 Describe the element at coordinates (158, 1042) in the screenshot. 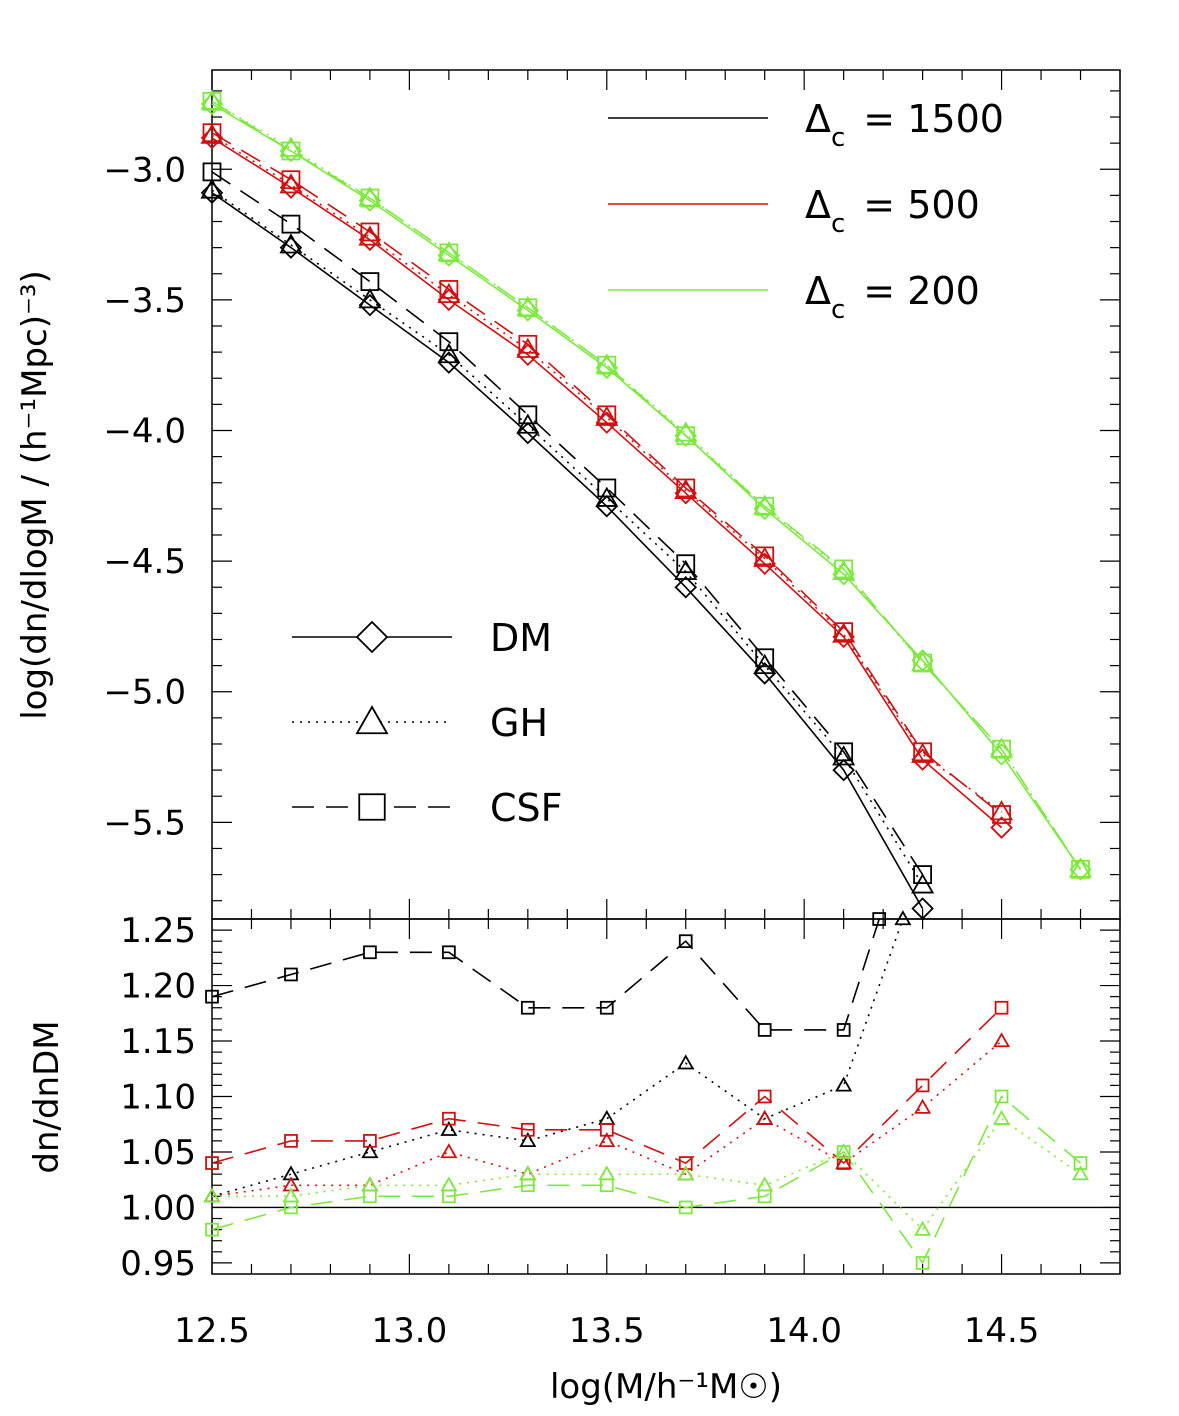

I see `bottom-y-tick-label: 1.15` at that location.